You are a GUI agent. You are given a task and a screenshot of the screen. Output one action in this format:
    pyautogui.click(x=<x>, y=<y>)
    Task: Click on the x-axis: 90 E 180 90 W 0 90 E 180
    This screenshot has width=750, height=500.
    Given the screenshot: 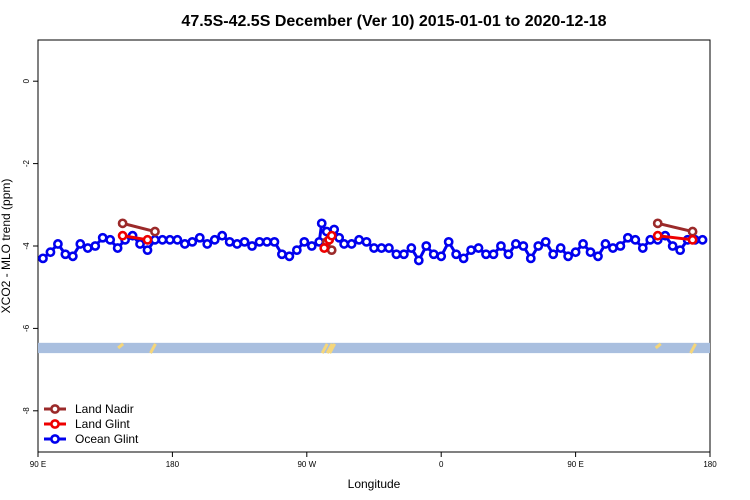 What is the action you would take?
    pyautogui.click(x=373, y=460)
    